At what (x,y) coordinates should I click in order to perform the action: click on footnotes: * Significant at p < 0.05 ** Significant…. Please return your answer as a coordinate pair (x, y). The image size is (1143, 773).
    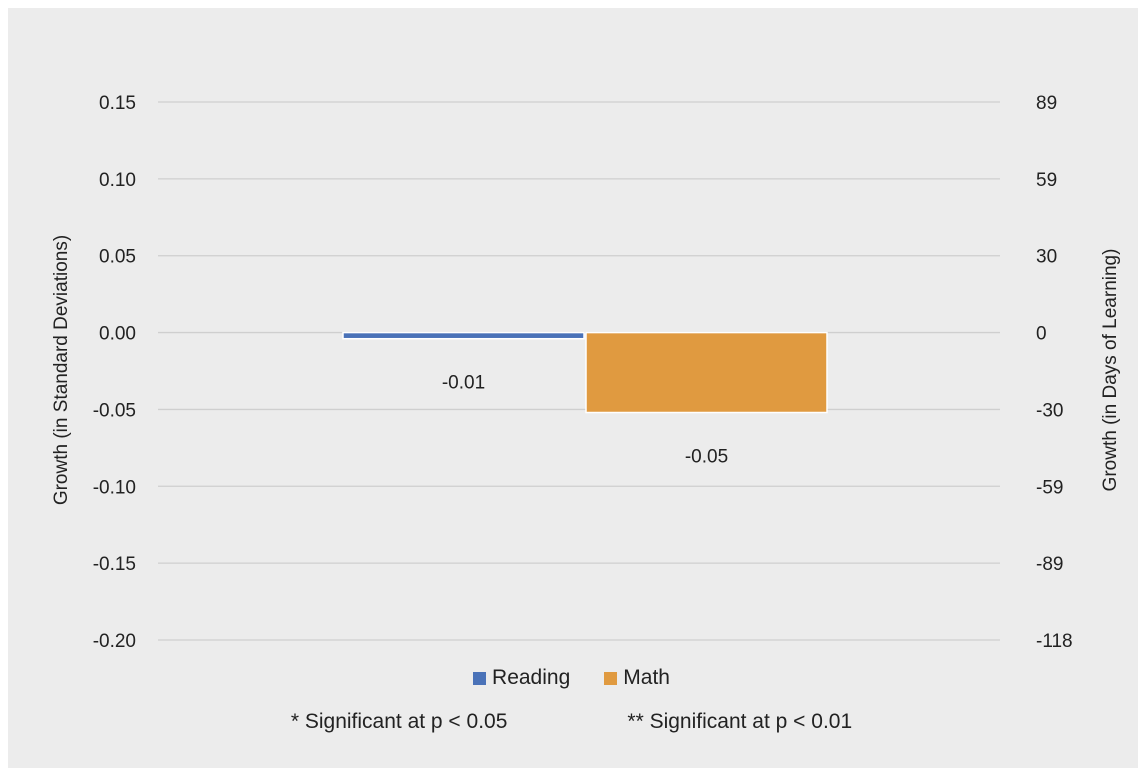
    Looking at the image, I should click on (571, 722).